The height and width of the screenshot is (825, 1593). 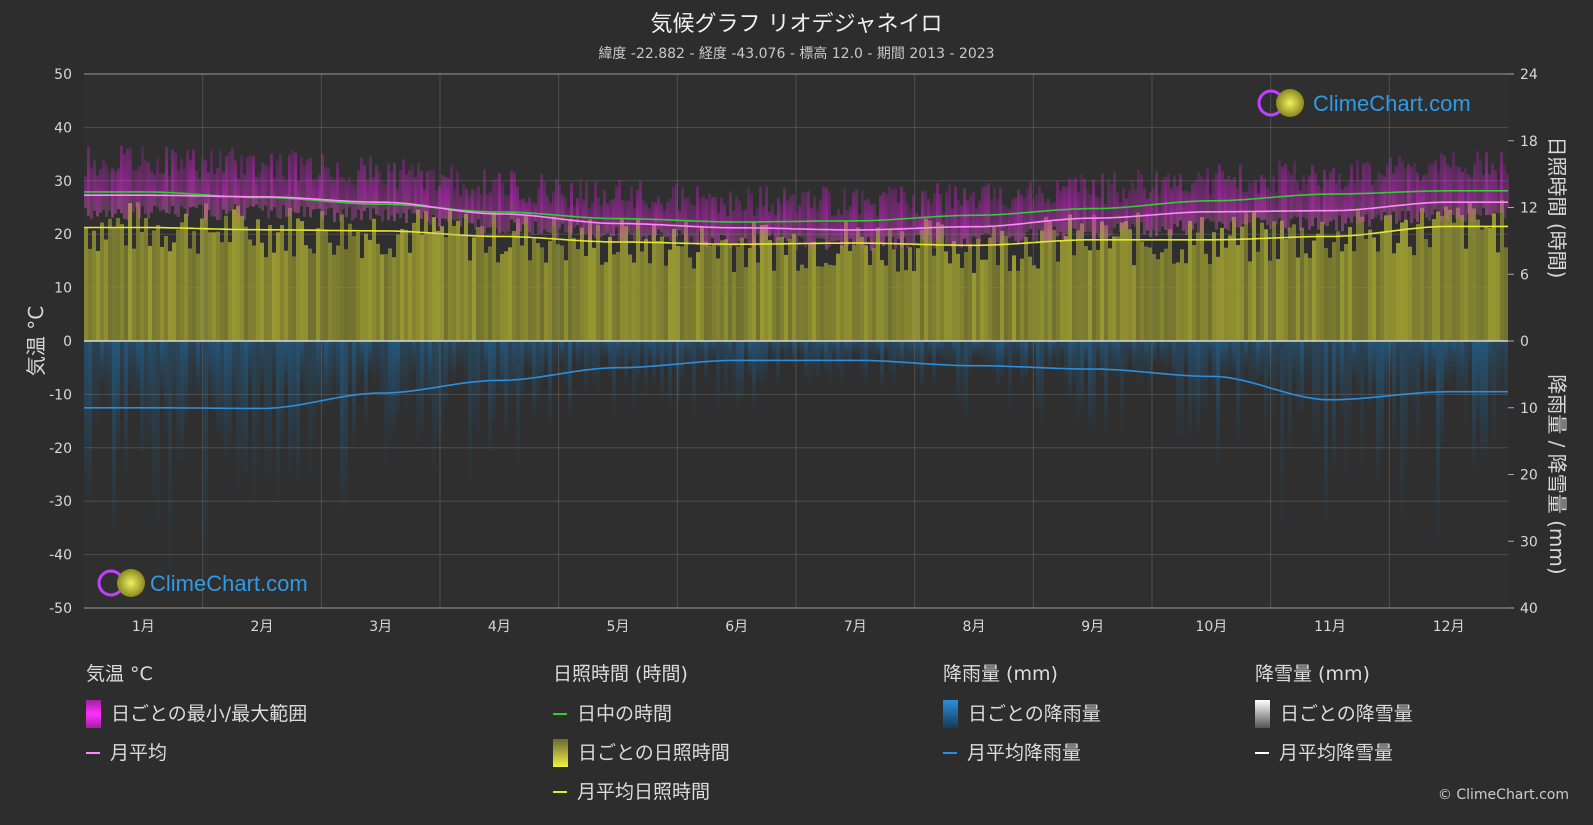 What do you see at coordinates (60, 502) in the screenshot?
I see `left-tick-label: -30` at bounding box center [60, 502].